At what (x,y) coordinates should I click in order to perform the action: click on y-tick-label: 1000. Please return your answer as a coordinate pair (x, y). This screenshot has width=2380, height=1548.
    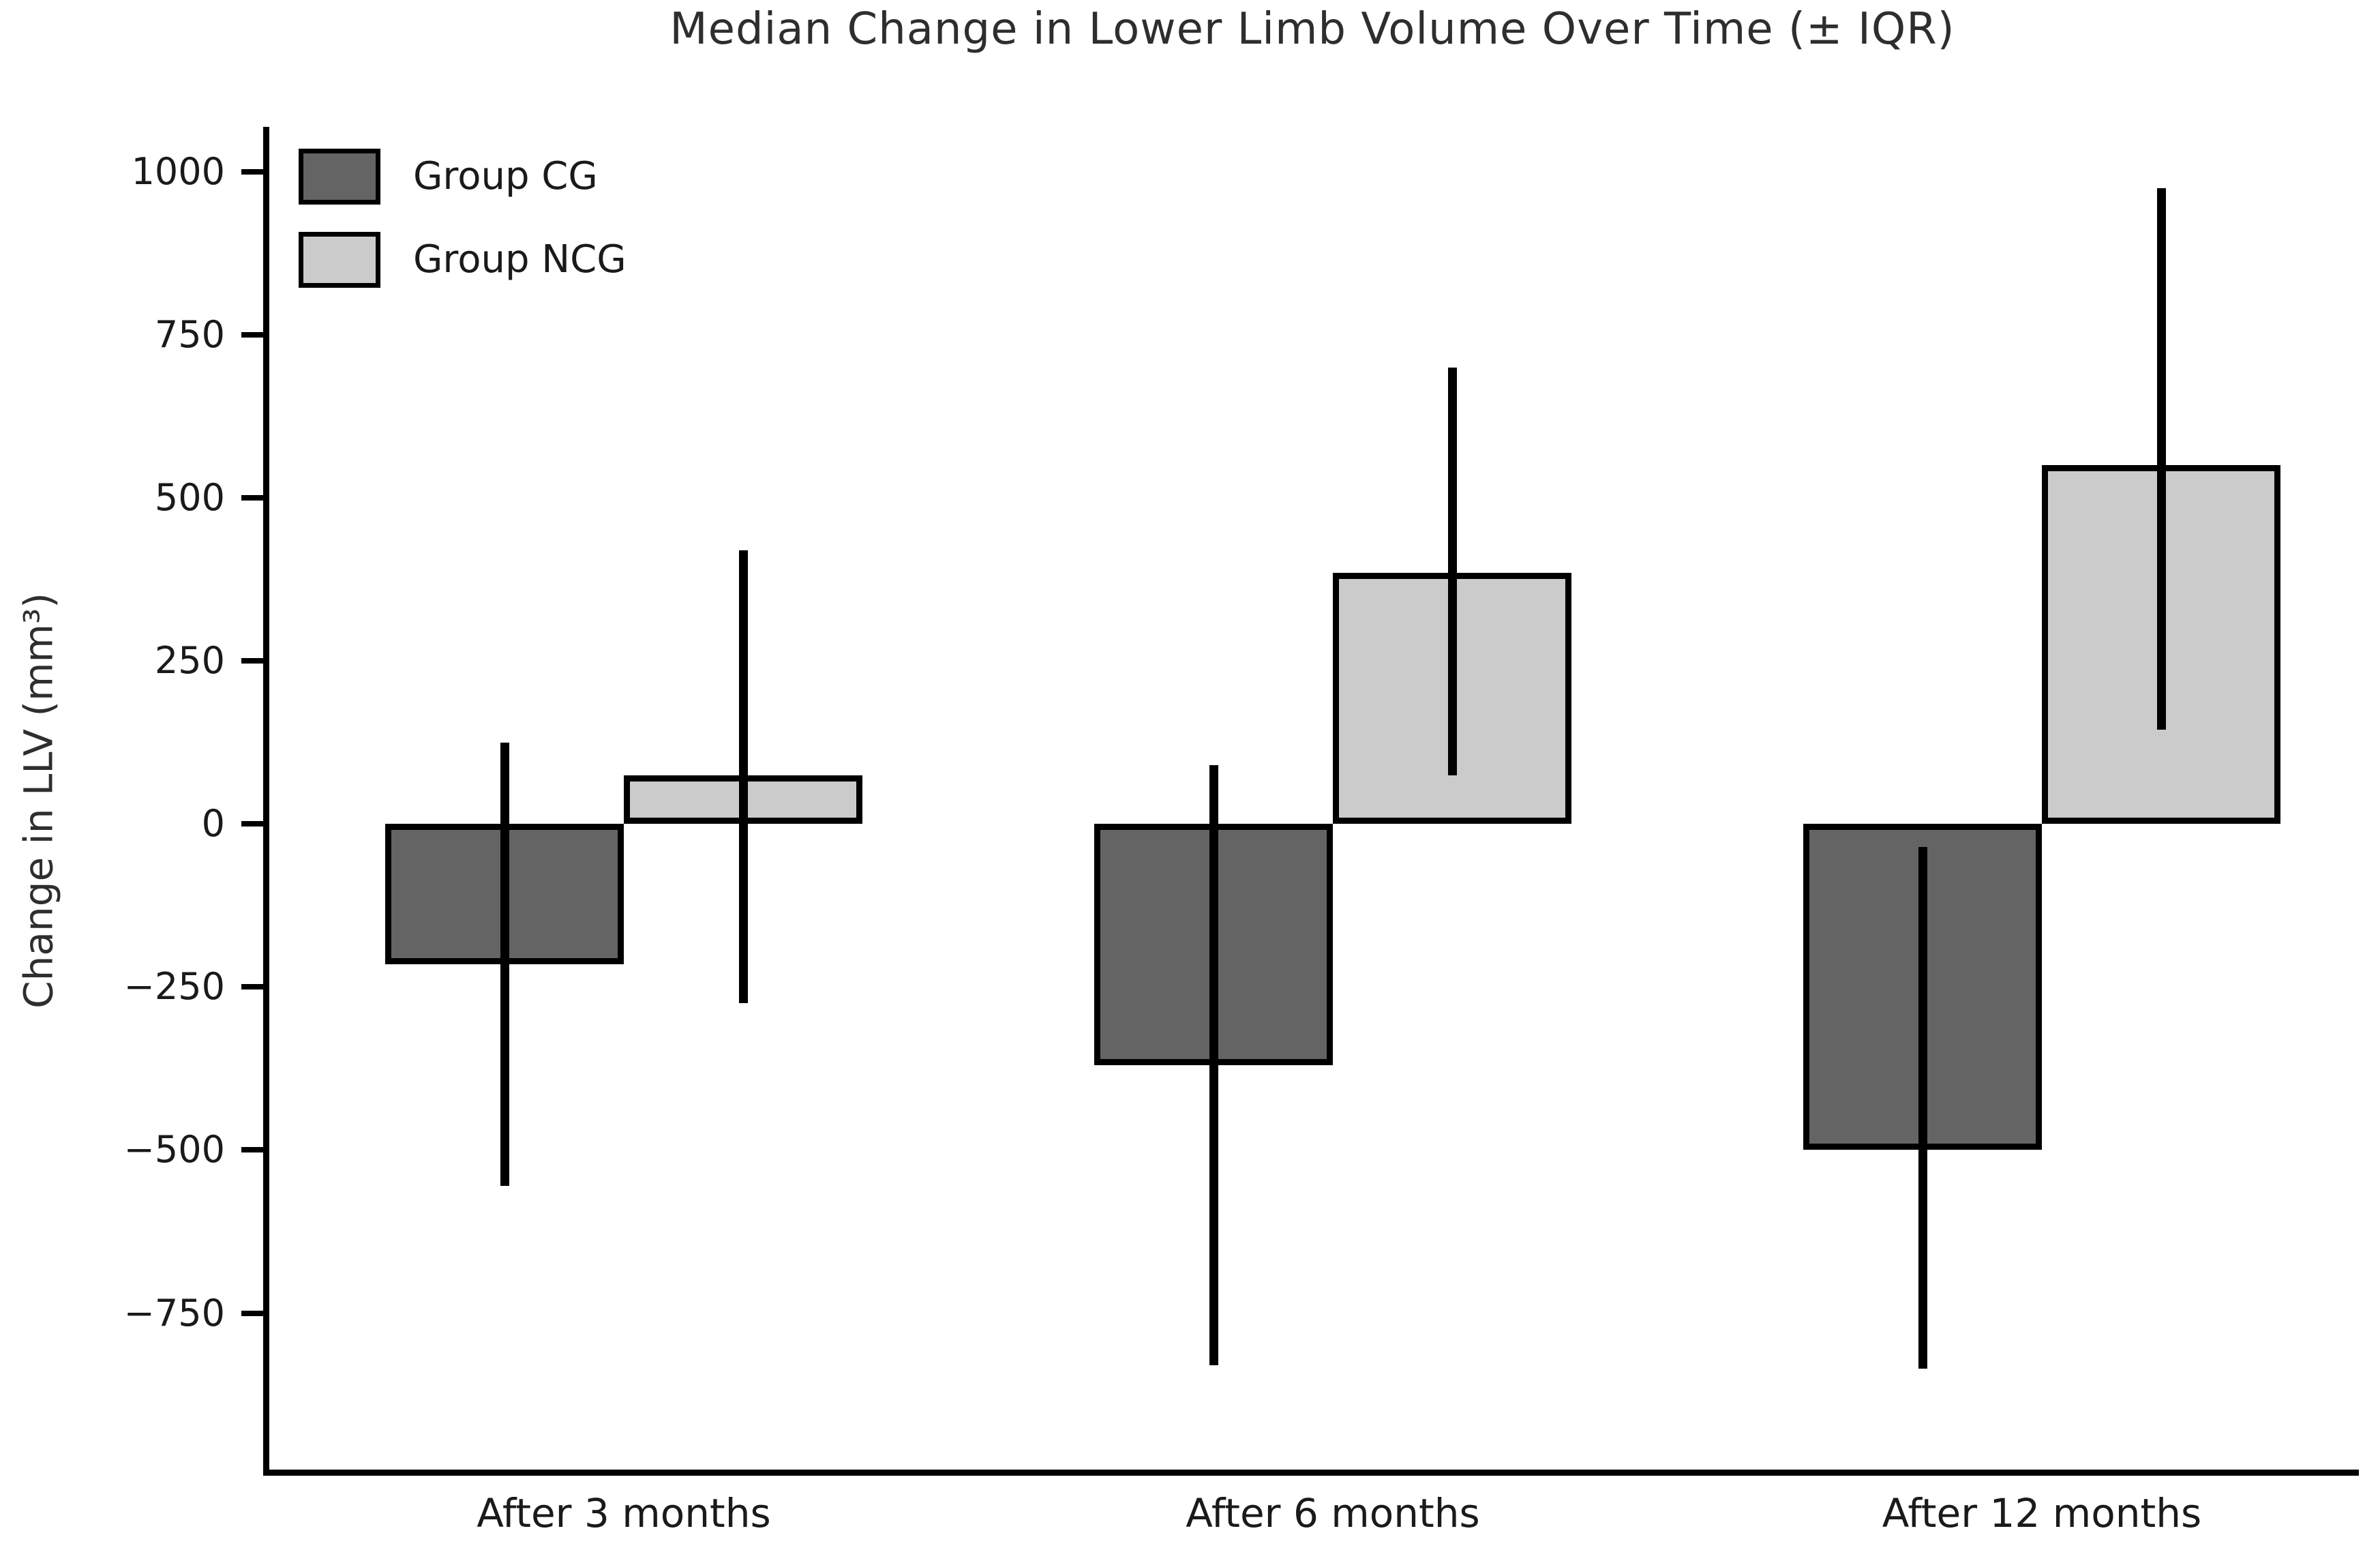
    Looking at the image, I should click on (178, 172).